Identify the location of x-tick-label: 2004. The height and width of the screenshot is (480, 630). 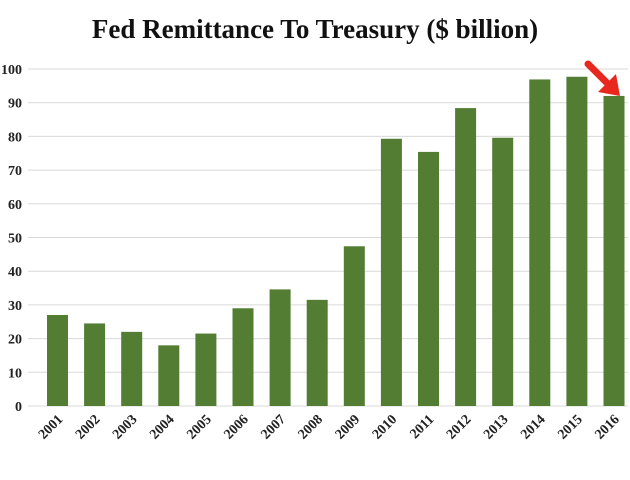
(162, 427).